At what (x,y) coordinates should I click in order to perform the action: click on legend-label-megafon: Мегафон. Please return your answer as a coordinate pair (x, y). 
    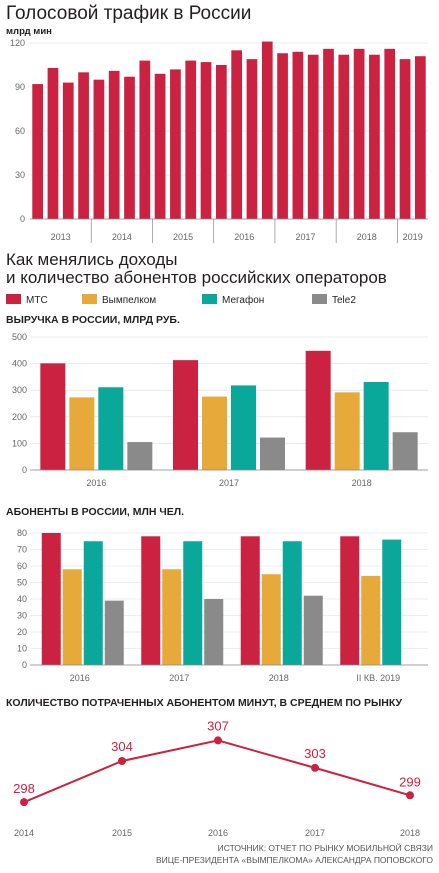
    Looking at the image, I should click on (243, 300).